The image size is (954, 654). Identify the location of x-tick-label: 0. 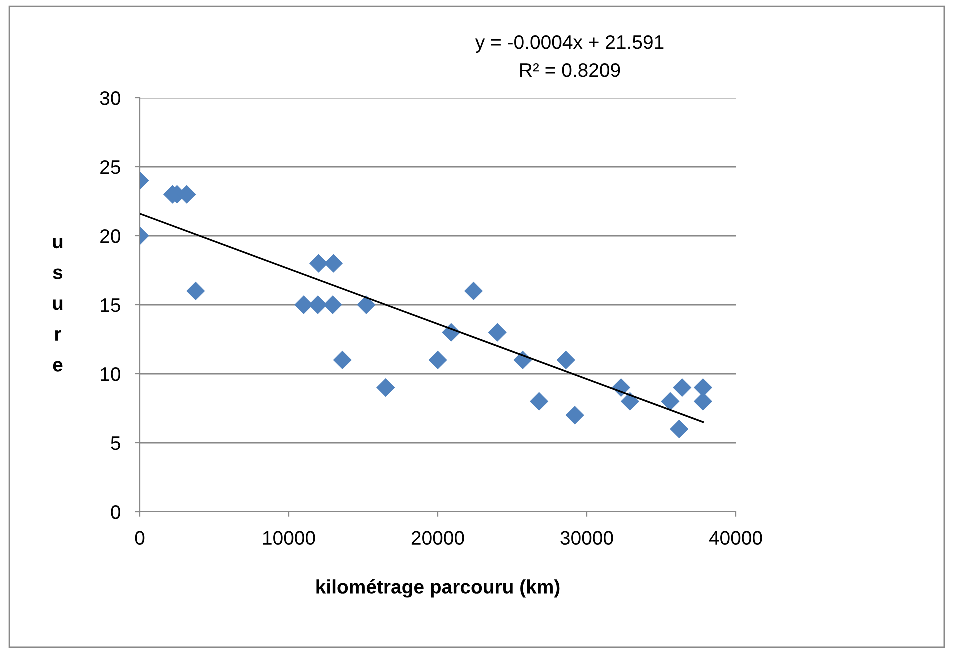
(140, 538).